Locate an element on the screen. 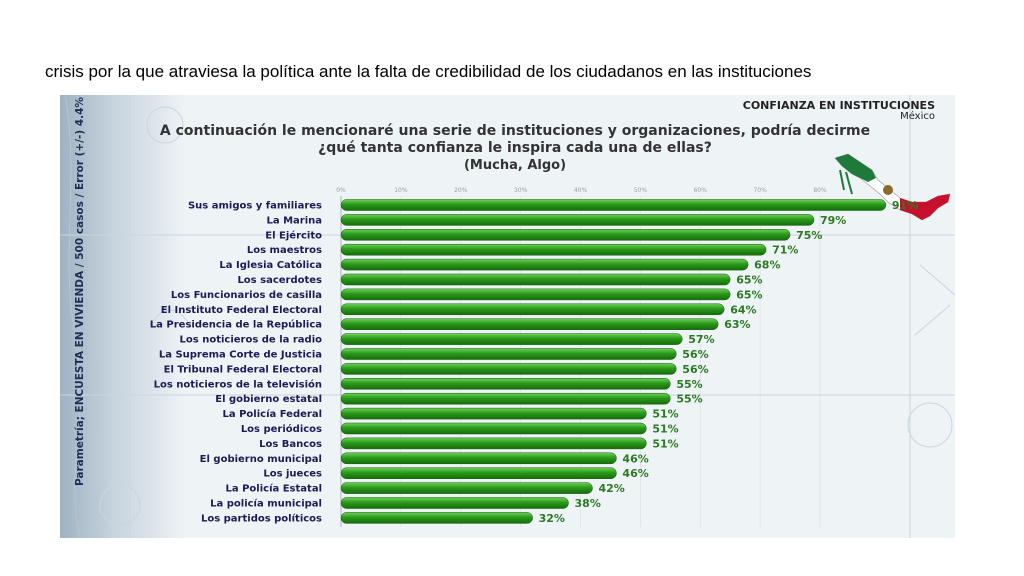 This screenshot has width=1024, height=576. value-label: 75% is located at coordinates (809, 235).